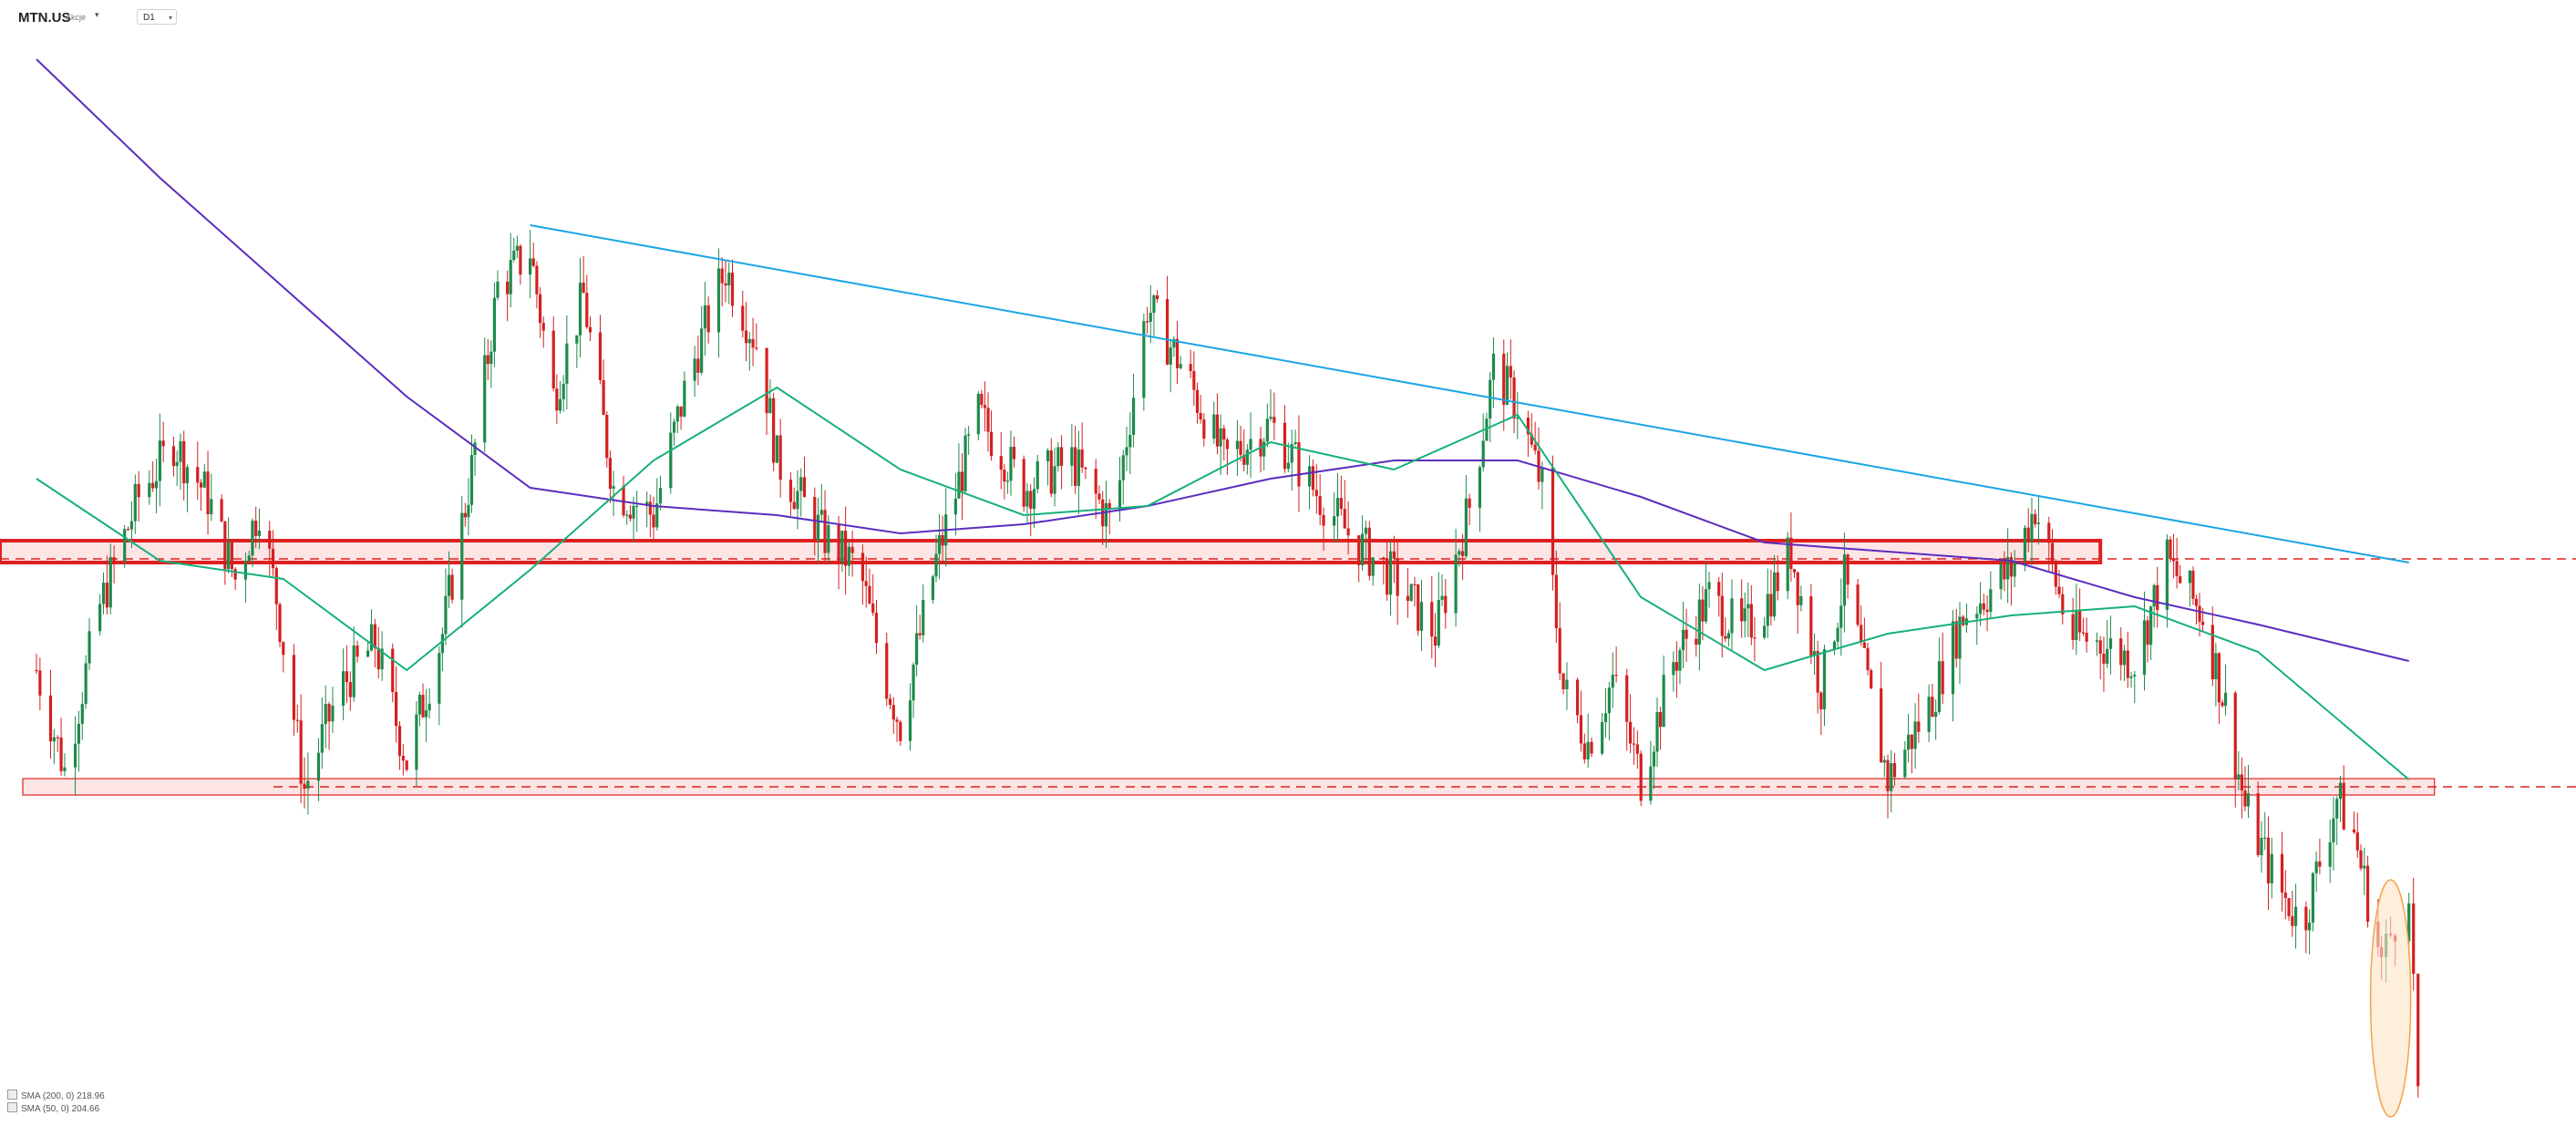  Describe the element at coordinates (157, 17) in the screenshot. I see `timeframe-select: D1 ▾` at that location.